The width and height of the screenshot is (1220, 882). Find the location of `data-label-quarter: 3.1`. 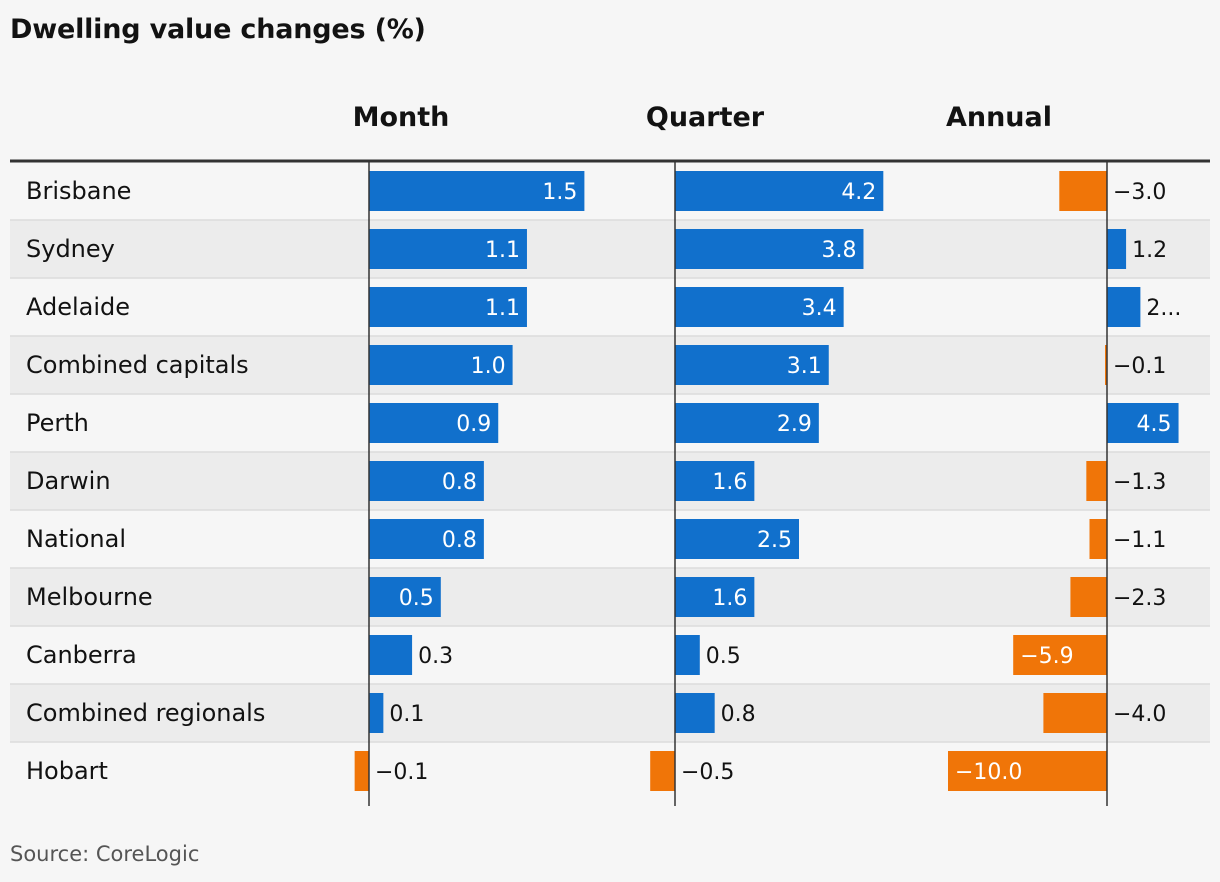

data-label-quarter: 3.1 is located at coordinates (804, 366).